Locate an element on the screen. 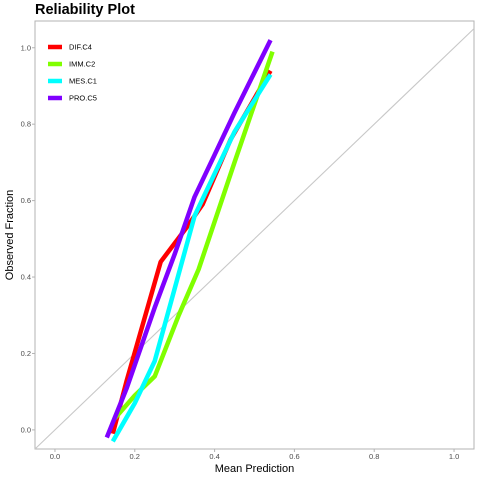  y-tick-label: 0.8 is located at coordinates (26, 124).